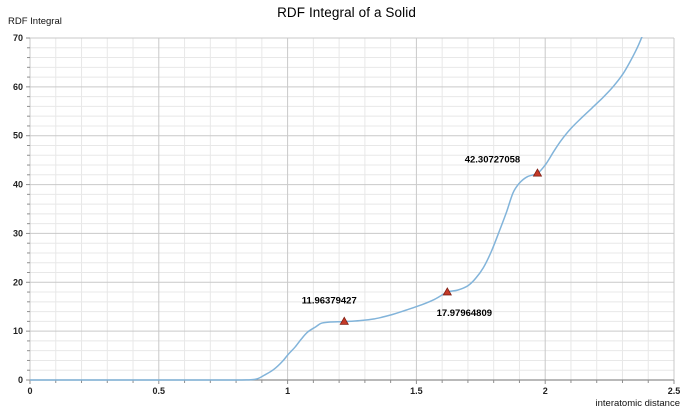 This screenshot has height=418, width=693. Describe the element at coordinates (18, 87) in the screenshot. I see `y-tick-label: 60` at that location.